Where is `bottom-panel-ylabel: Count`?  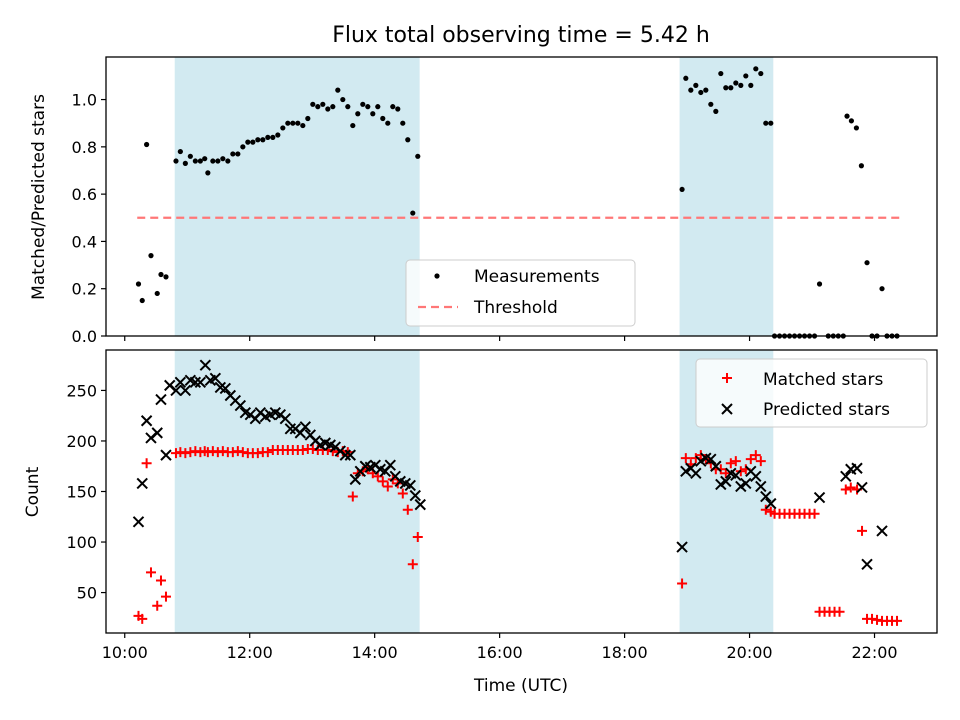
bottom-panel-ylabel: Count is located at coordinates (33, 491).